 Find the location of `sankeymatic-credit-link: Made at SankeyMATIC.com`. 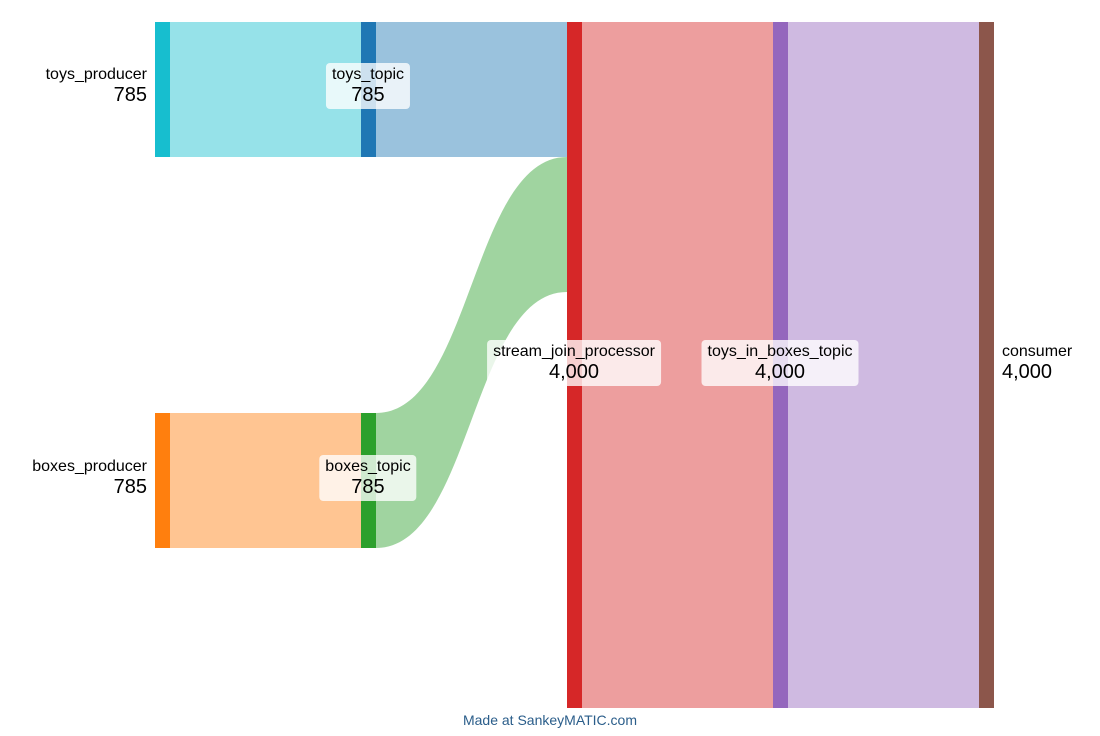

sankeymatic-credit-link: Made at SankeyMATIC.com is located at coordinates (550, 720).